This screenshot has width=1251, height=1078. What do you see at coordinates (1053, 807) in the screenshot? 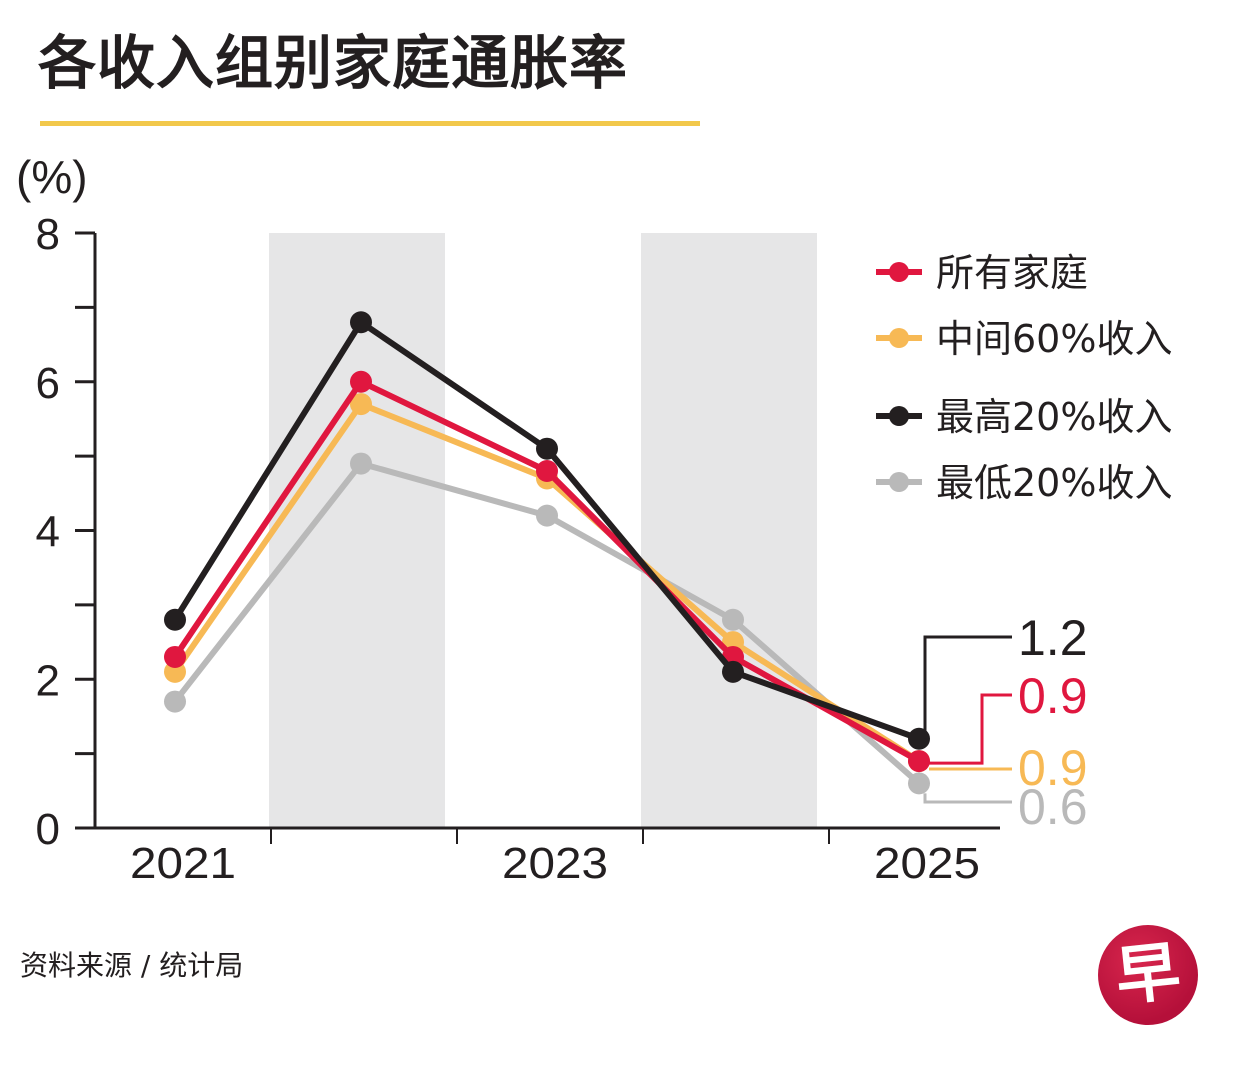
I see `end-value-label-bottom_20: 0.6` at bounding box center [1053, 807].